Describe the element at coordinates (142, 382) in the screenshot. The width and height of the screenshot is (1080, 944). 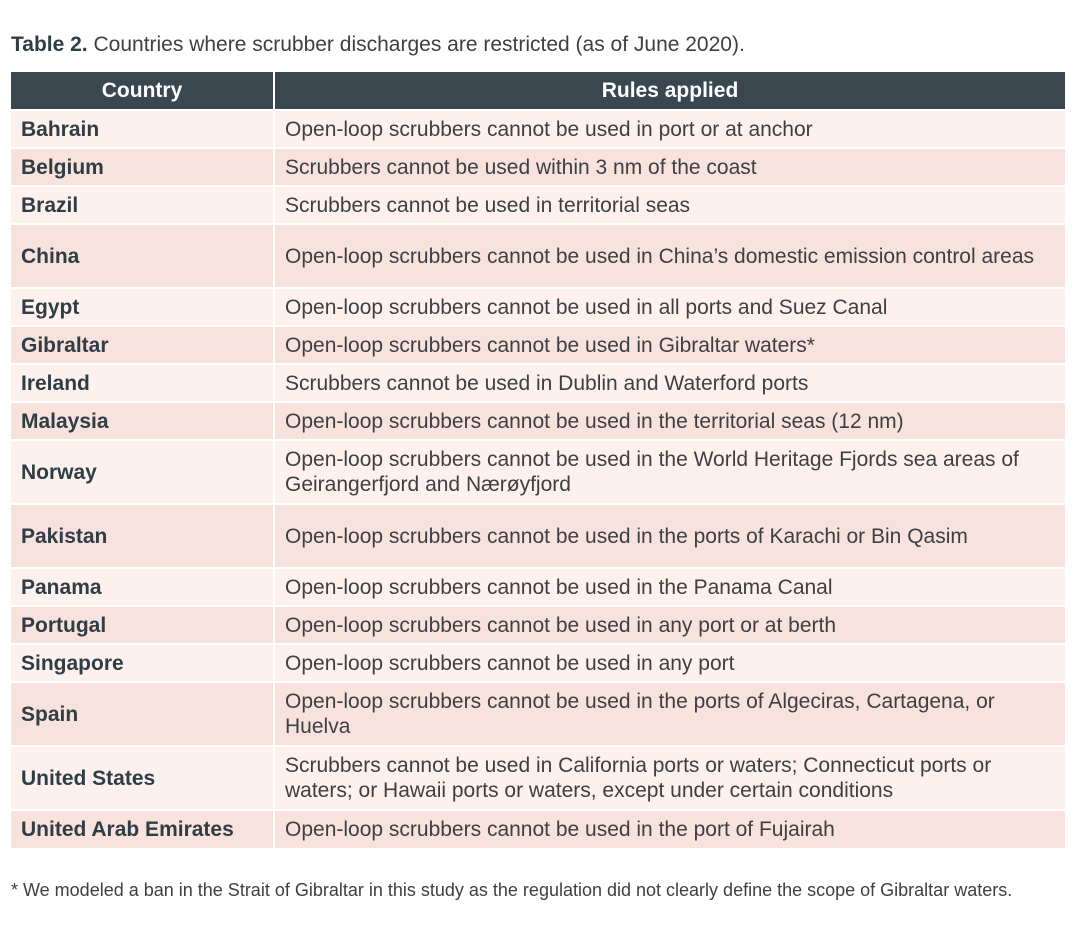
I see `country-cell: Ireland` at that location.